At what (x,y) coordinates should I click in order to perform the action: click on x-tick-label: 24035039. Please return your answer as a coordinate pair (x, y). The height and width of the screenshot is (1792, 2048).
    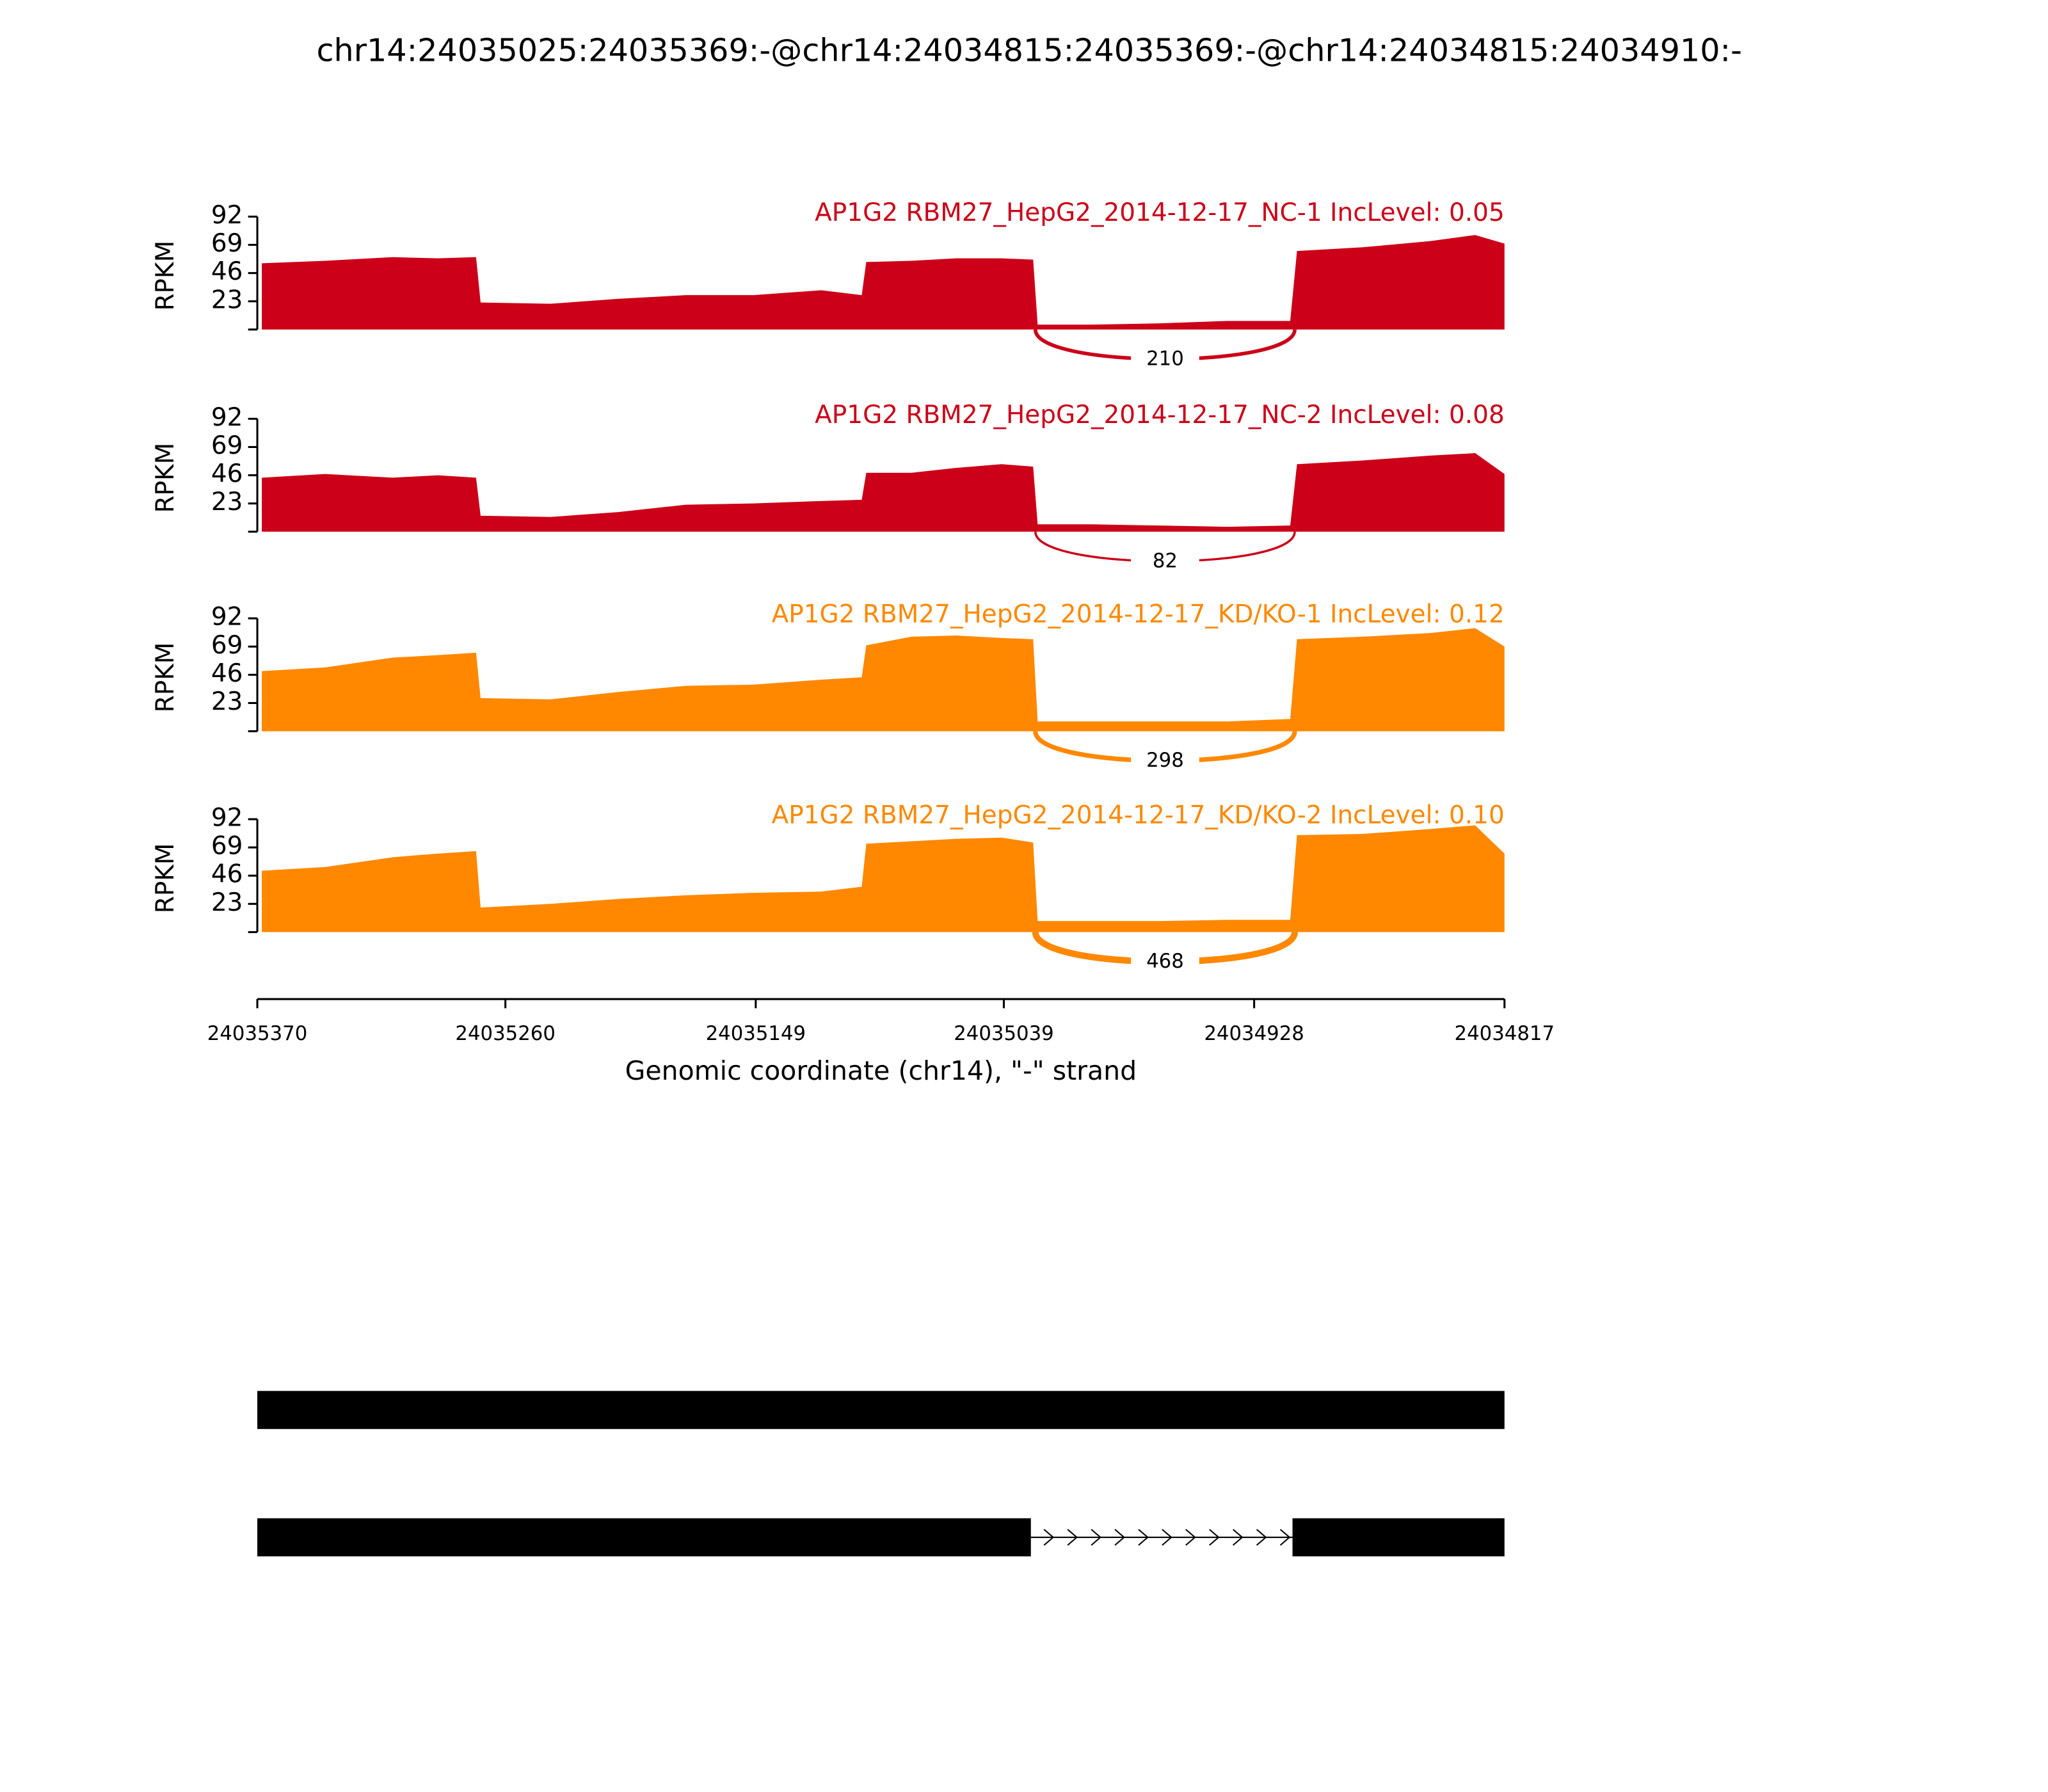
    Looking at the image, I should click on (1004, 1033).